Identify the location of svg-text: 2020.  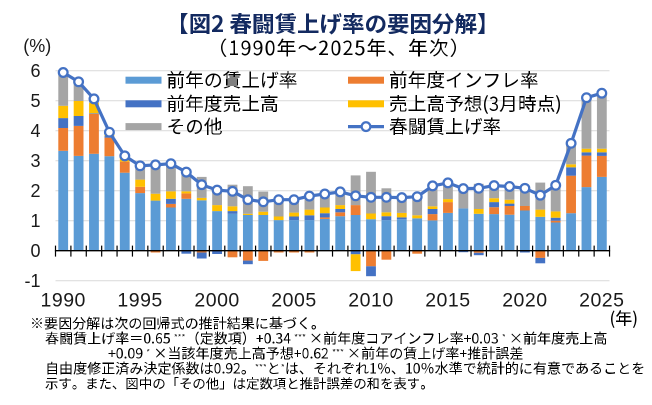
(524, 301).